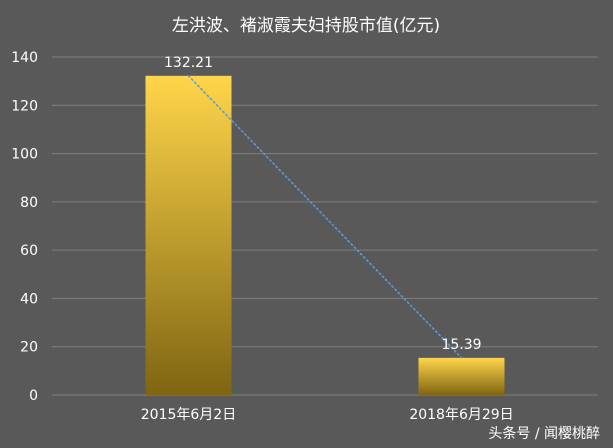 This screenshot has height=448, width=613. I want to click on y-axis-ticks: 0 20 40 60 80 100 120 140, so click(24, 227).